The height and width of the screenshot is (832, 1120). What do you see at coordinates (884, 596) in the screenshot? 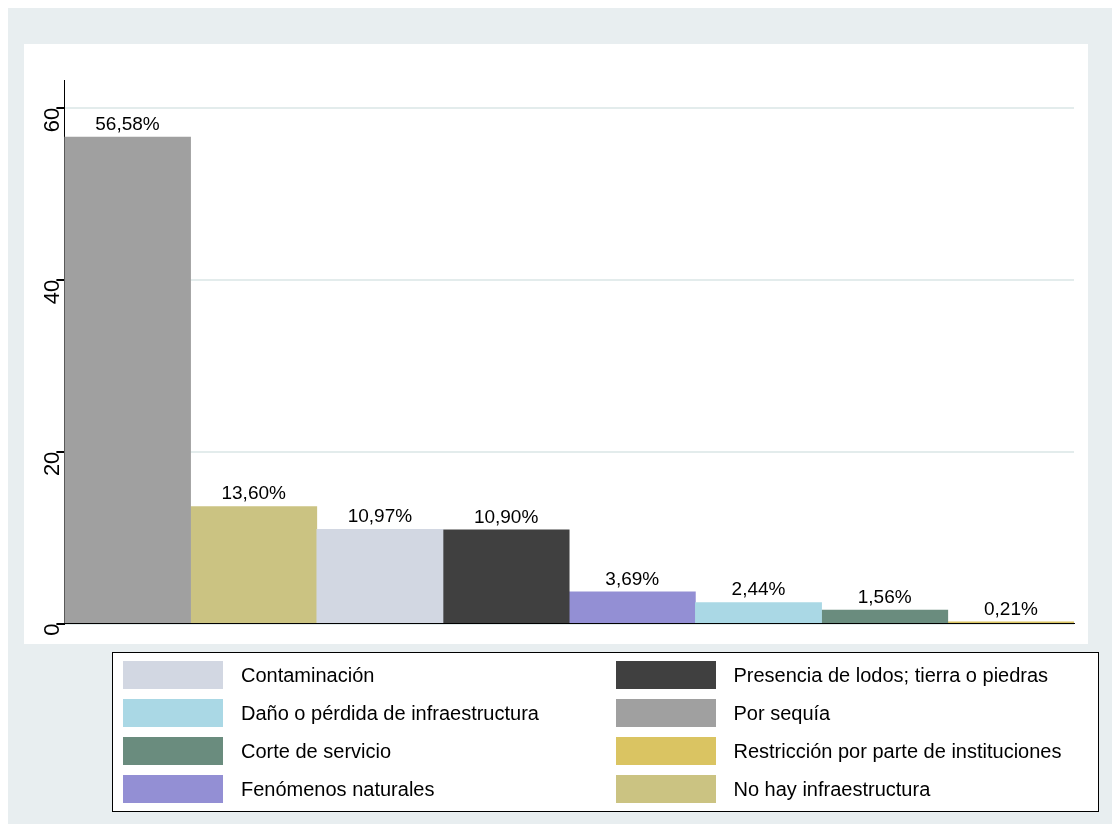
I see `data-label: 1,56%` at bounding box center [884, 596].